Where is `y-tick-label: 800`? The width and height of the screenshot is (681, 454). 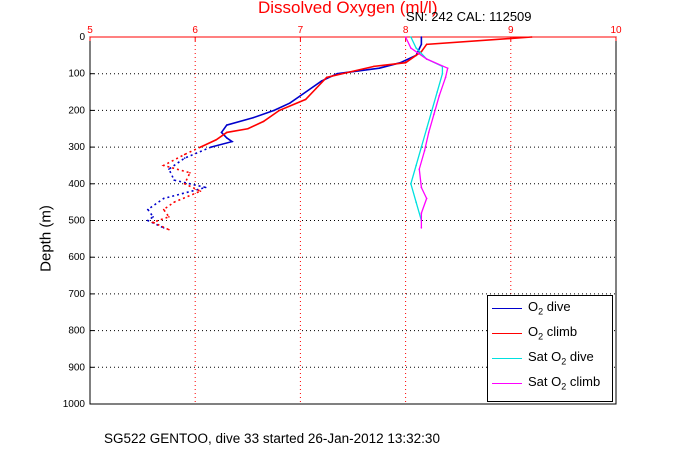
y-tick-label: 800 is located at coordinates (76, 331).